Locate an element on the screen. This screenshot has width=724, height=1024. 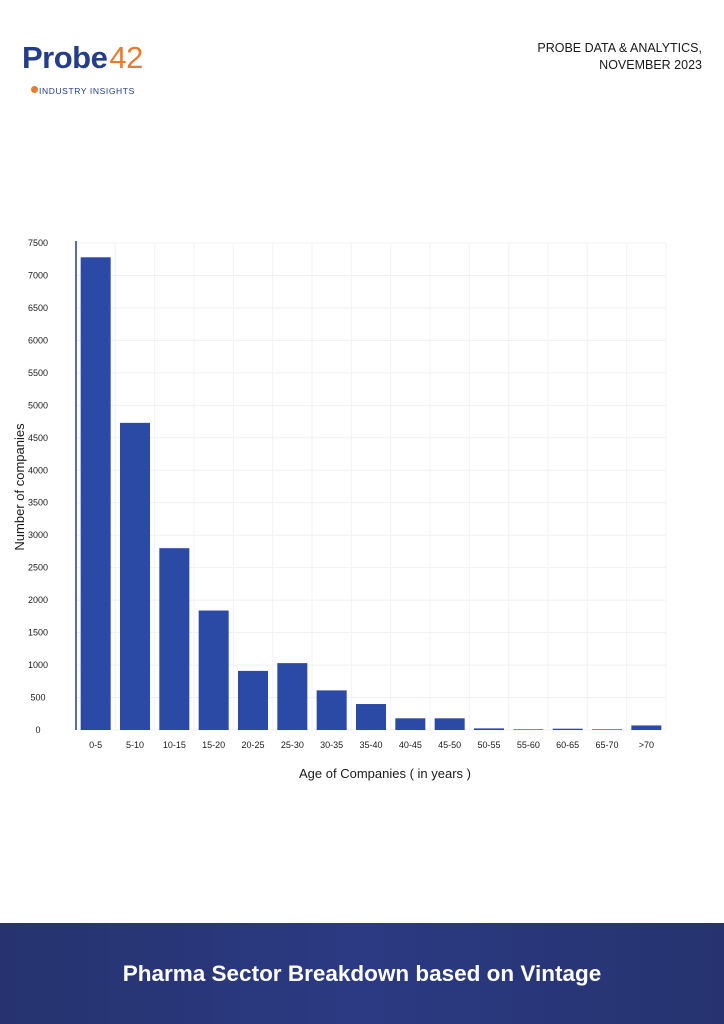
y-tick-label: 4500 is located at coordinates (38, 438).